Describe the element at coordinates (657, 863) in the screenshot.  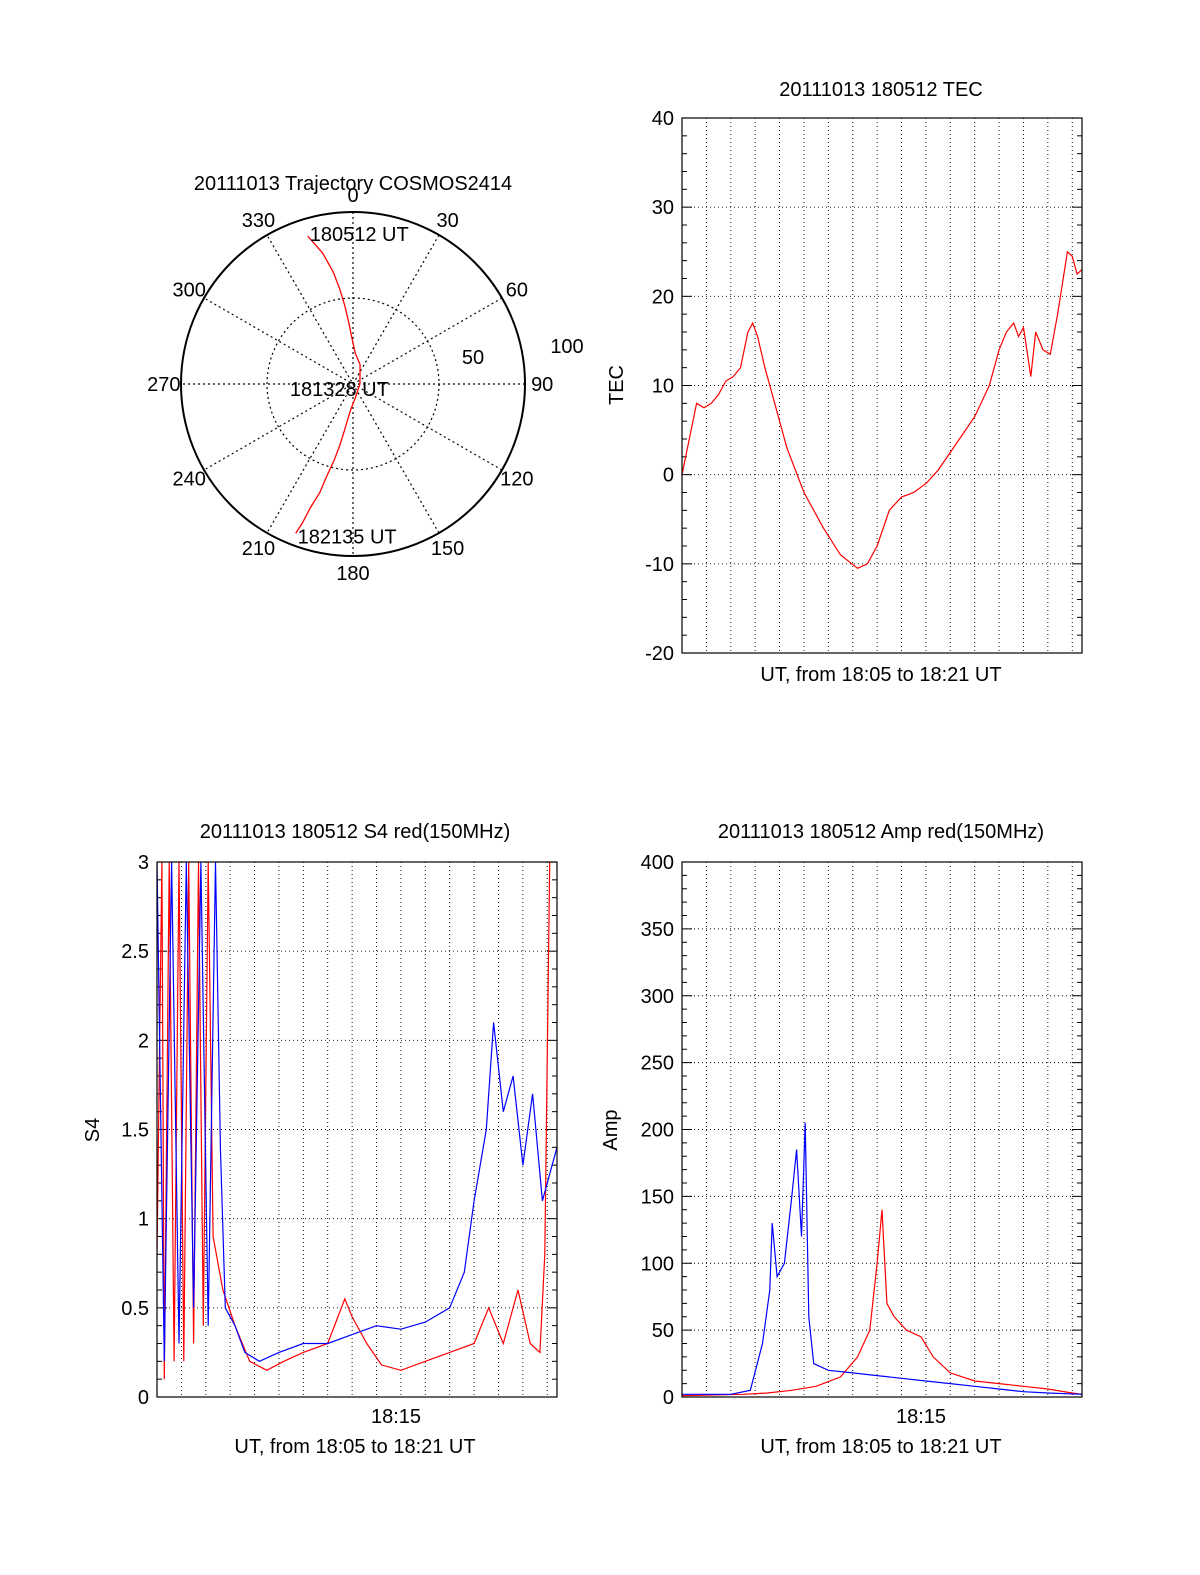
I see `y-tick-label: 400` at that location.